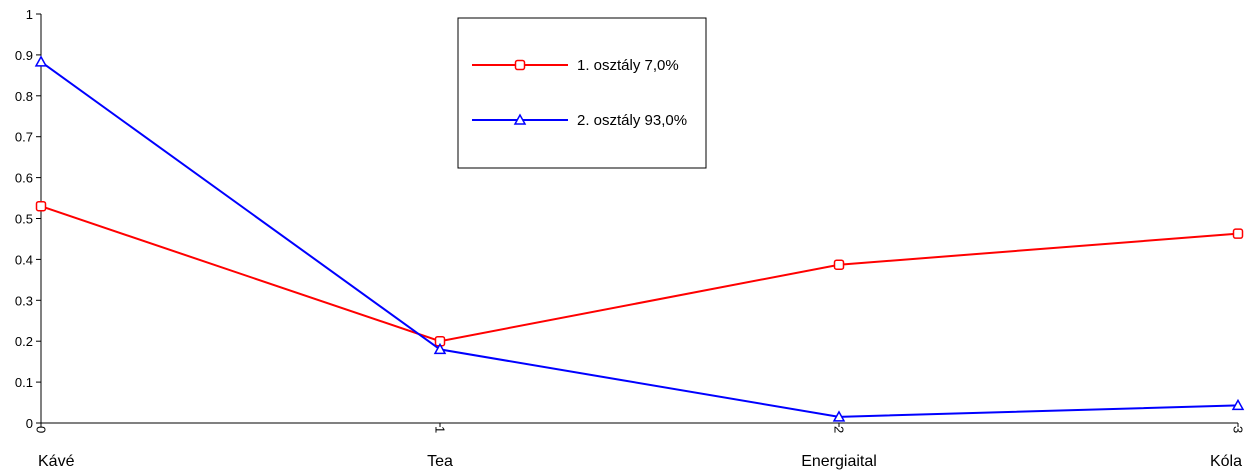 This screenshot has width=1257, height=472. Describe the element at coordinates (1226, 461) in the screenshot. I see `category-label: Kóla` at that location.